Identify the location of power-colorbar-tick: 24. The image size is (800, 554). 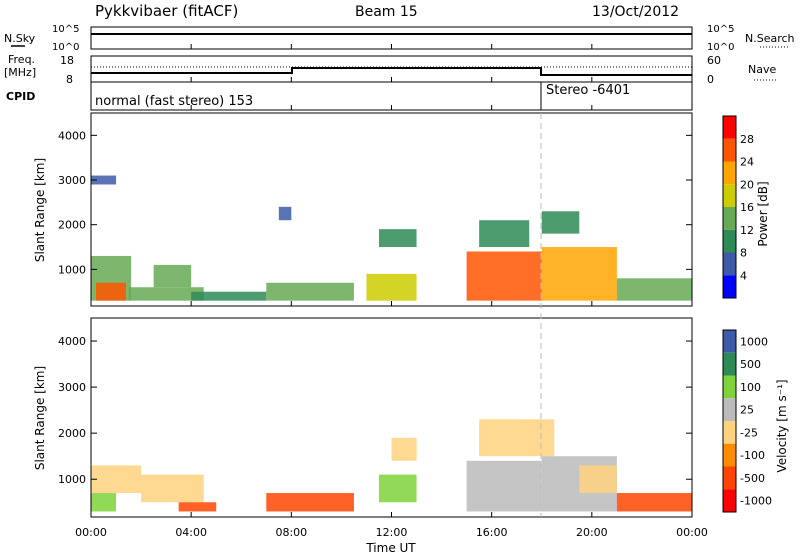
(747, 162).